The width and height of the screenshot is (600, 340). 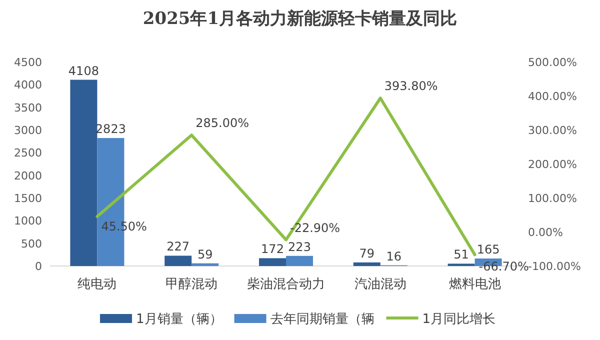 I want to click on data-label: 223, so click(x=299, y=247).